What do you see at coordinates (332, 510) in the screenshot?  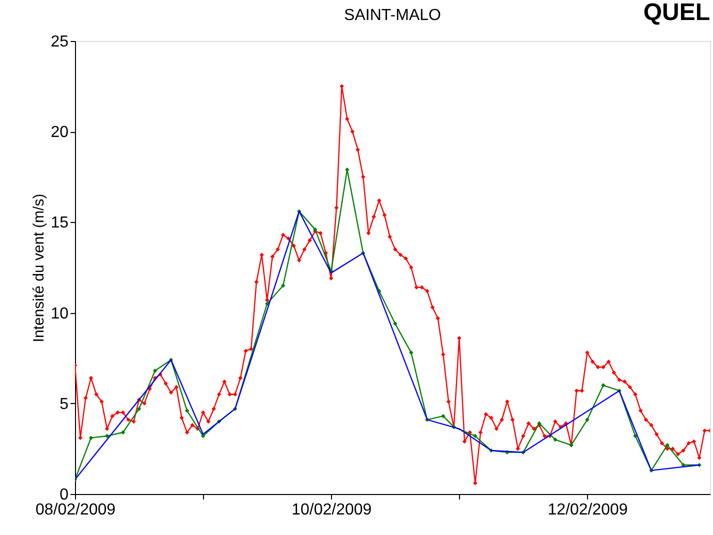 I see `x-tick-label: 10/02/2009` at bounding box center [332, 510].